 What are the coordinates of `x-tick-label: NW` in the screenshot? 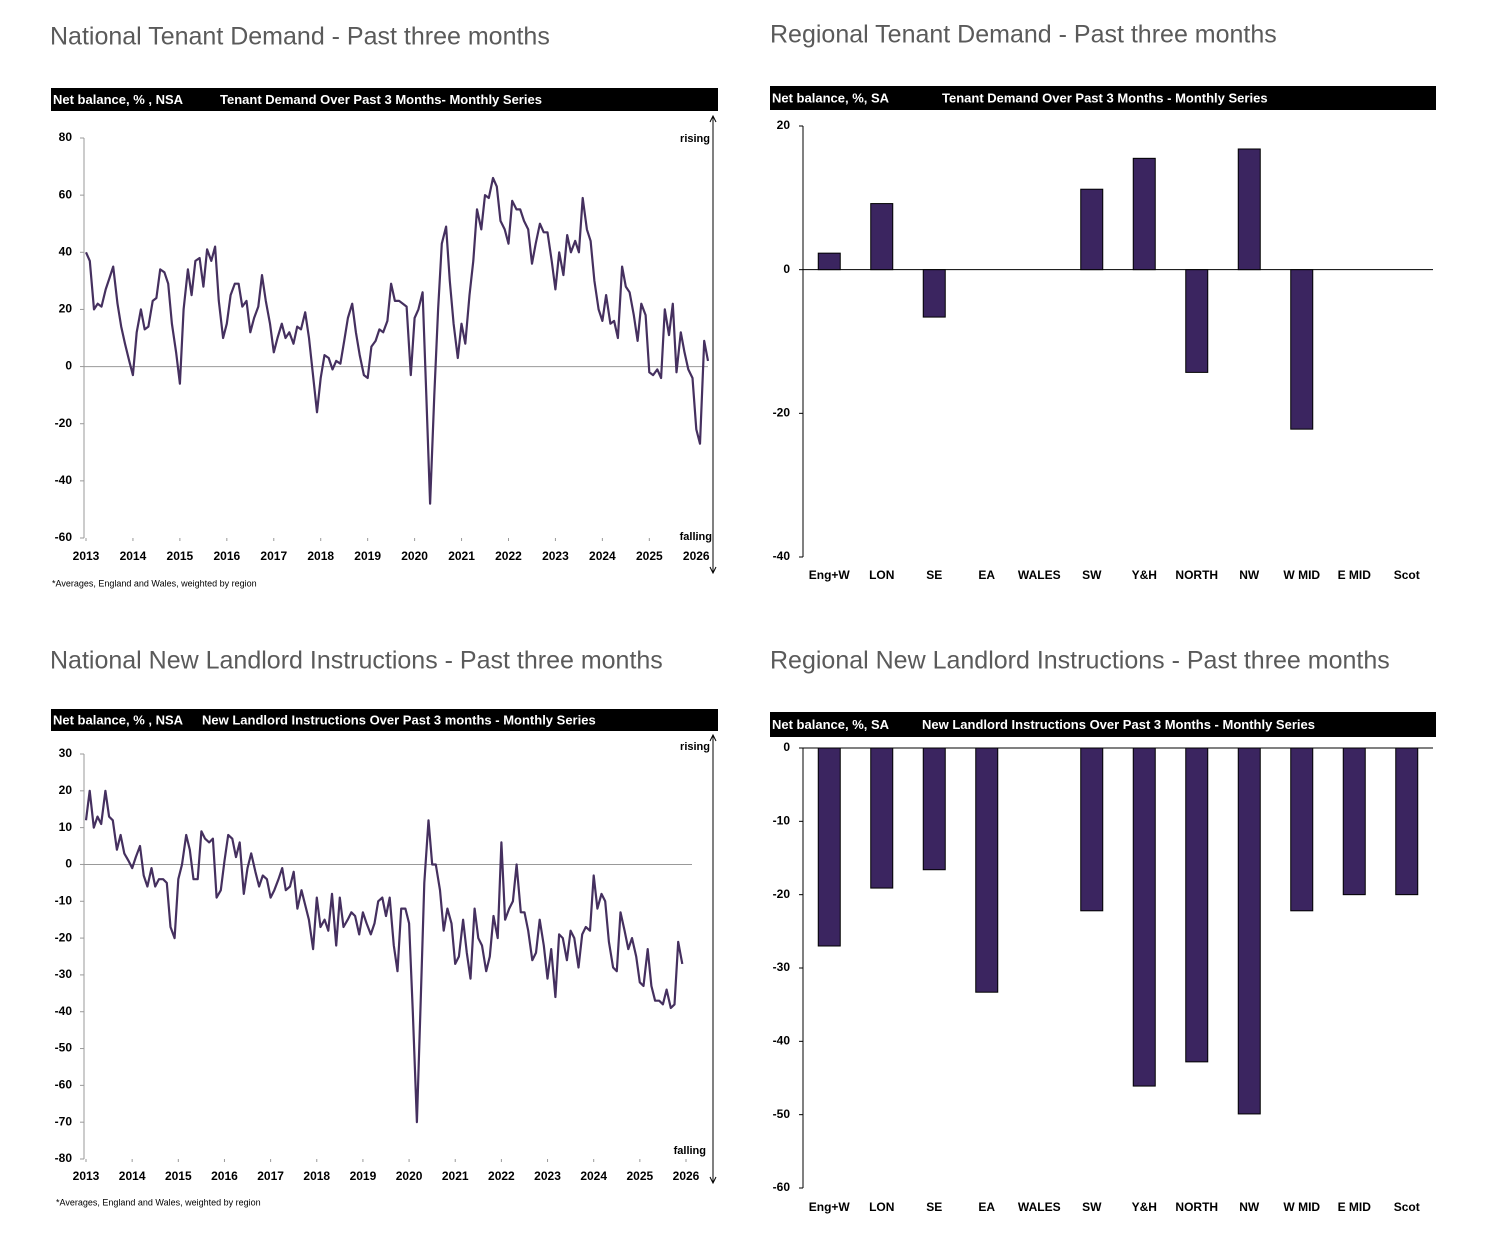 It's located at (1249, 575).